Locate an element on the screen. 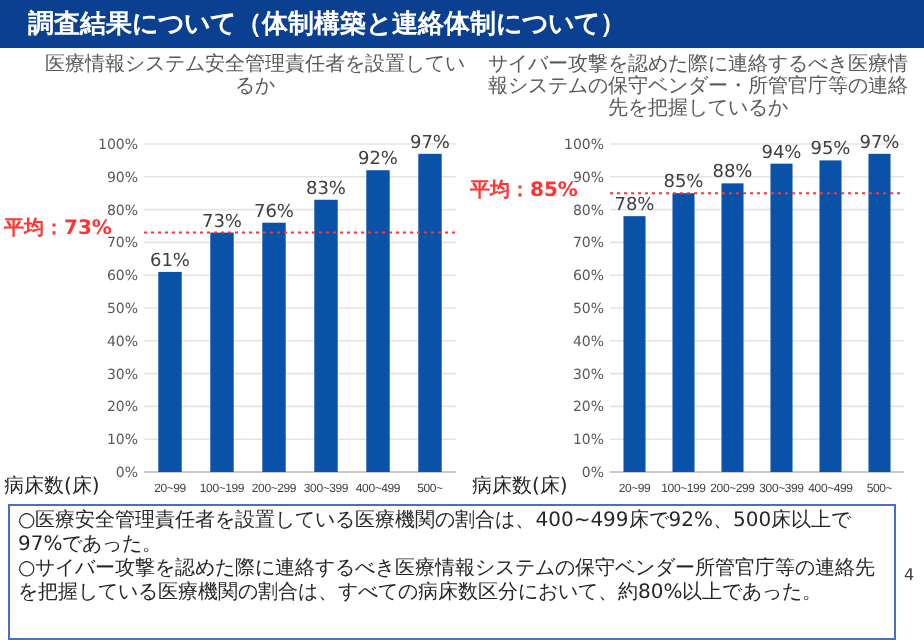  data-label: 94% is located at coordinates (782, 153).